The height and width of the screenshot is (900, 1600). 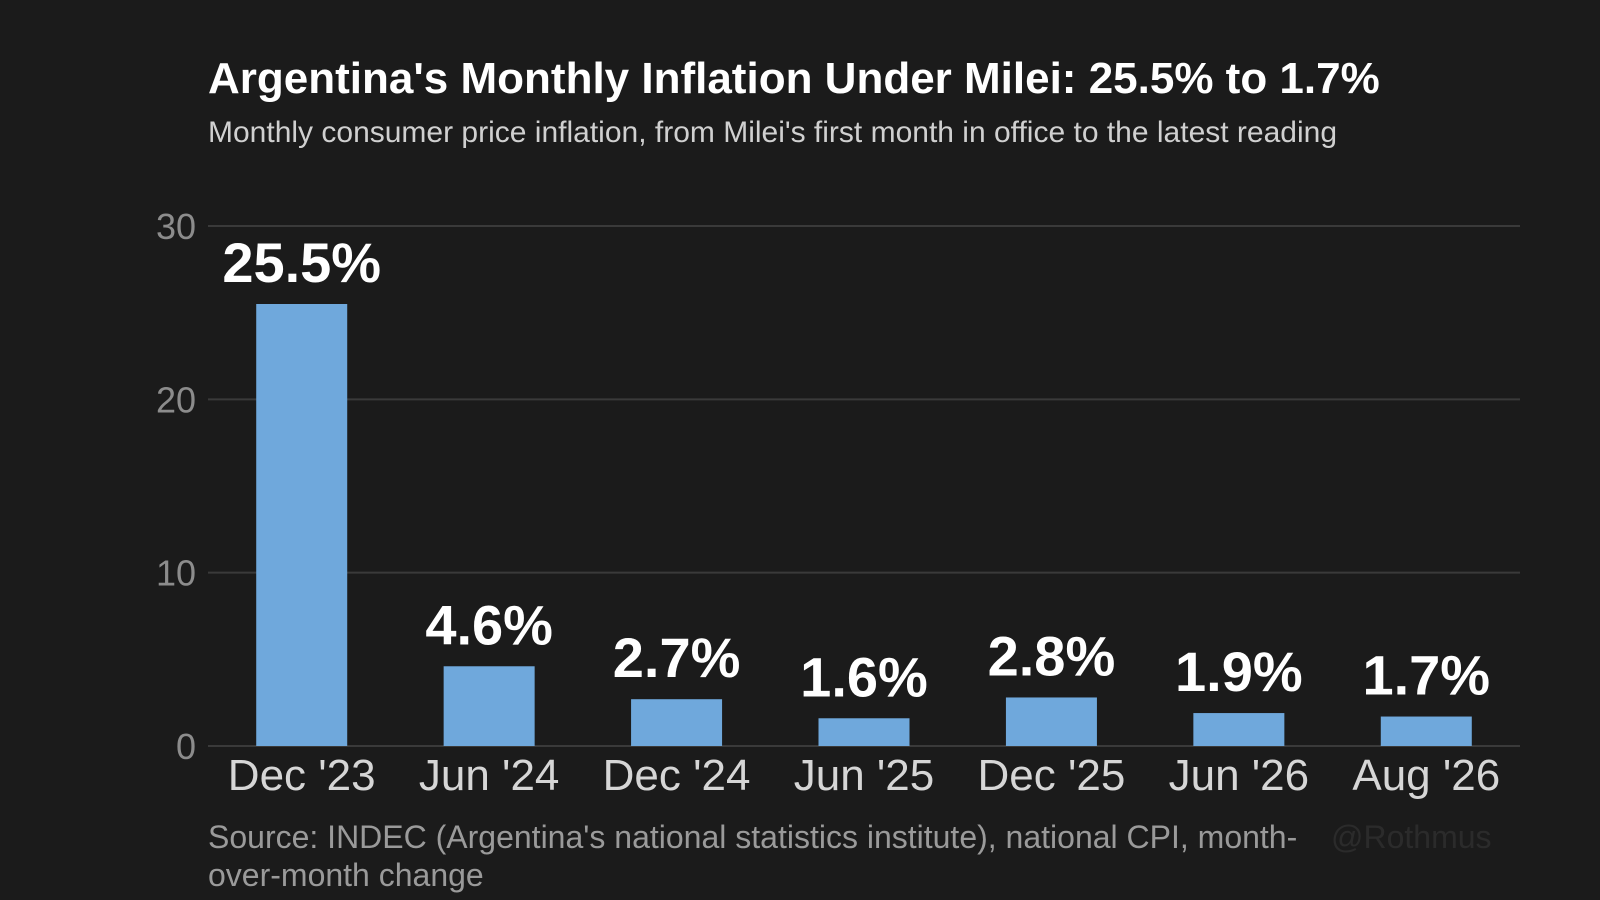 What do you see at coordinates (864, 676) in the screenshot?
I see `data-label: 1.6%` at bounding box center [864, 676].